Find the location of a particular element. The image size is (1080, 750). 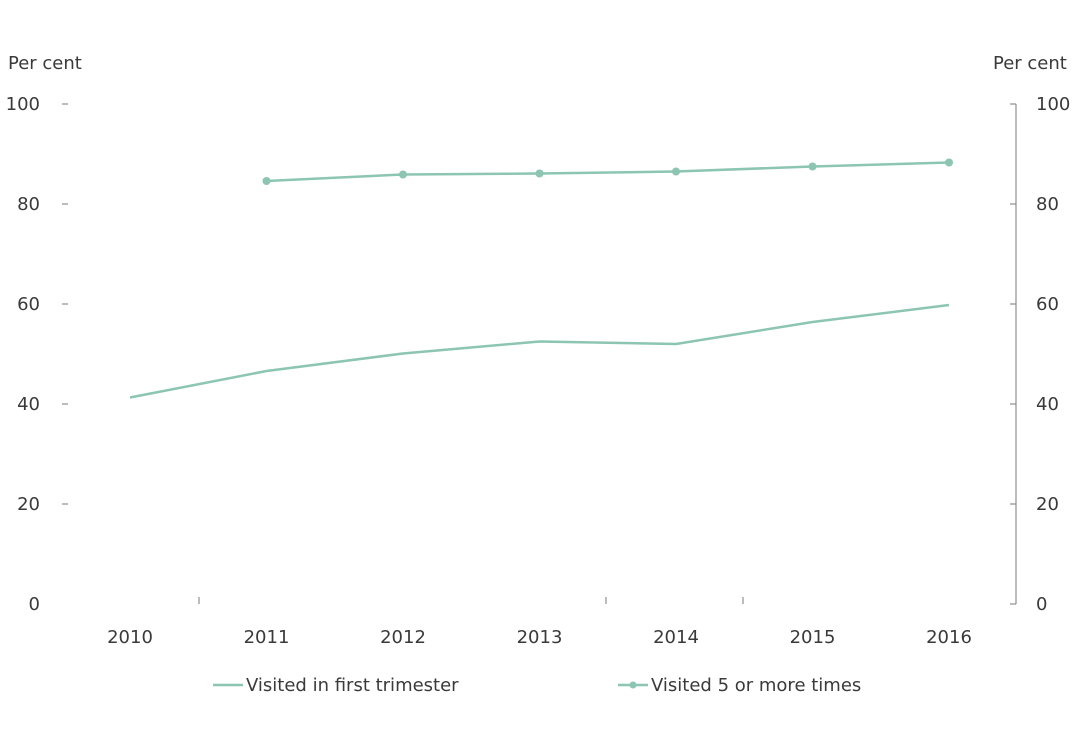

legend-label-first-trimester: Visited in first trimester is located at coordinates (352, 685).